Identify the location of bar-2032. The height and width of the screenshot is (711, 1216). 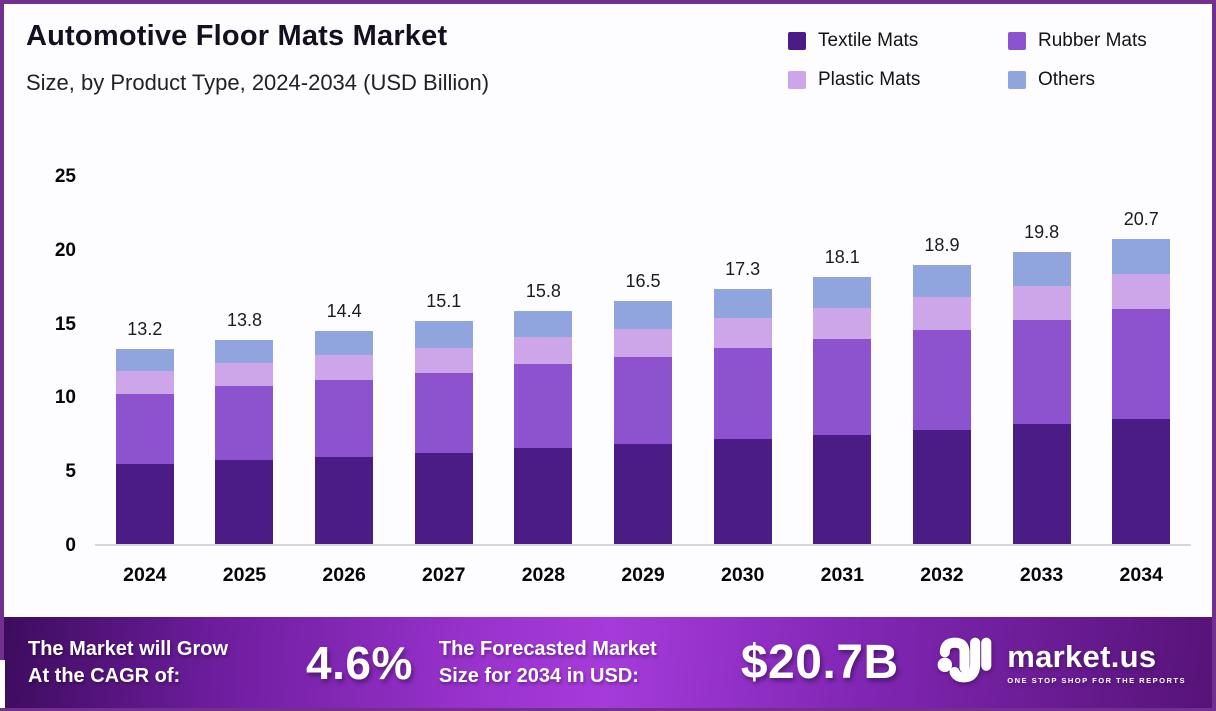
(941, 404).